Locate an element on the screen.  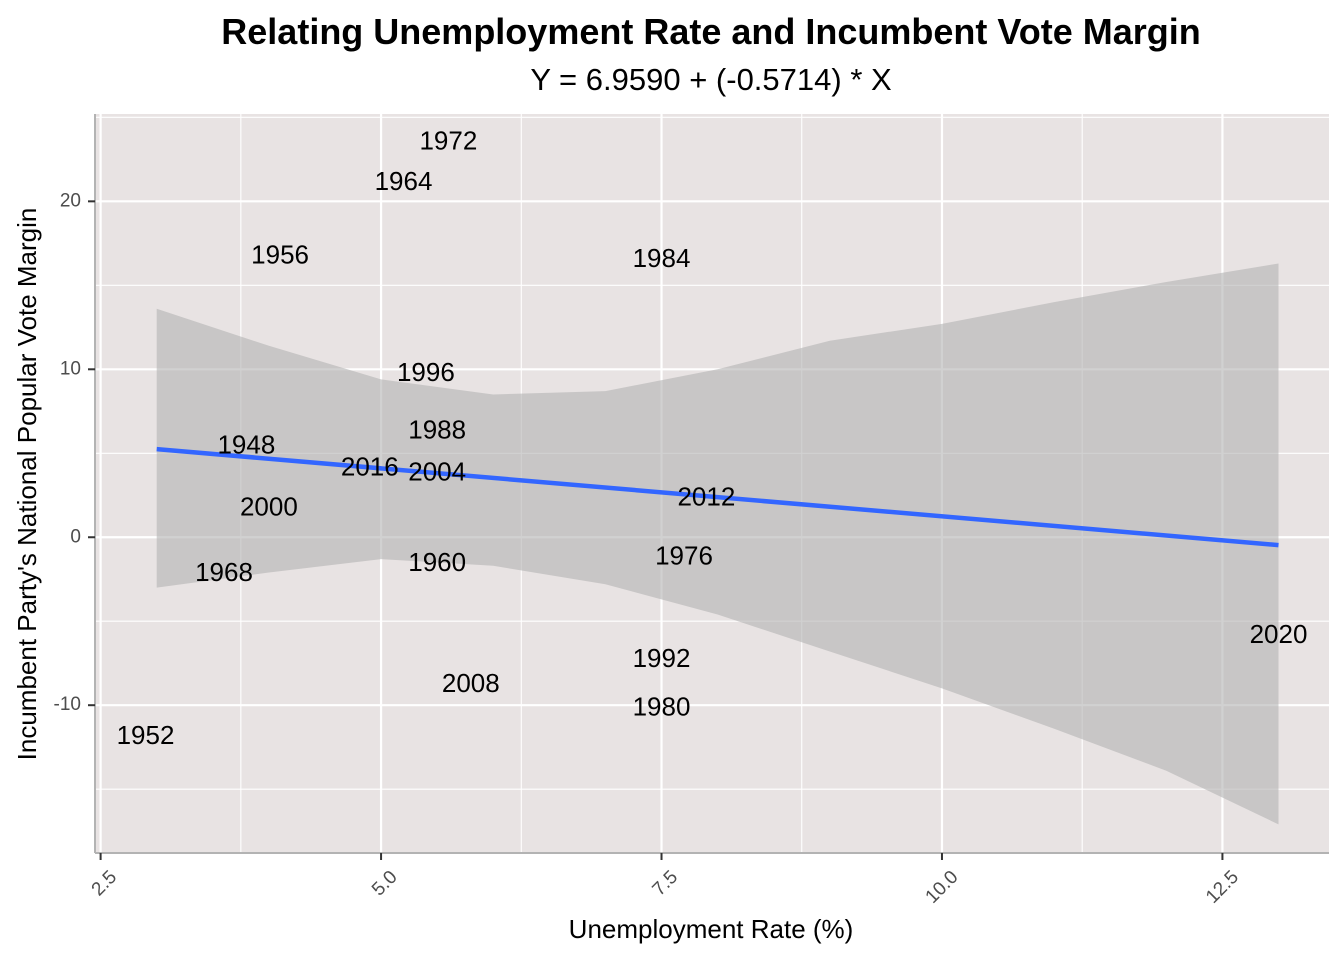
point-label-2012: 2012 is located at coordinates (706, 496).